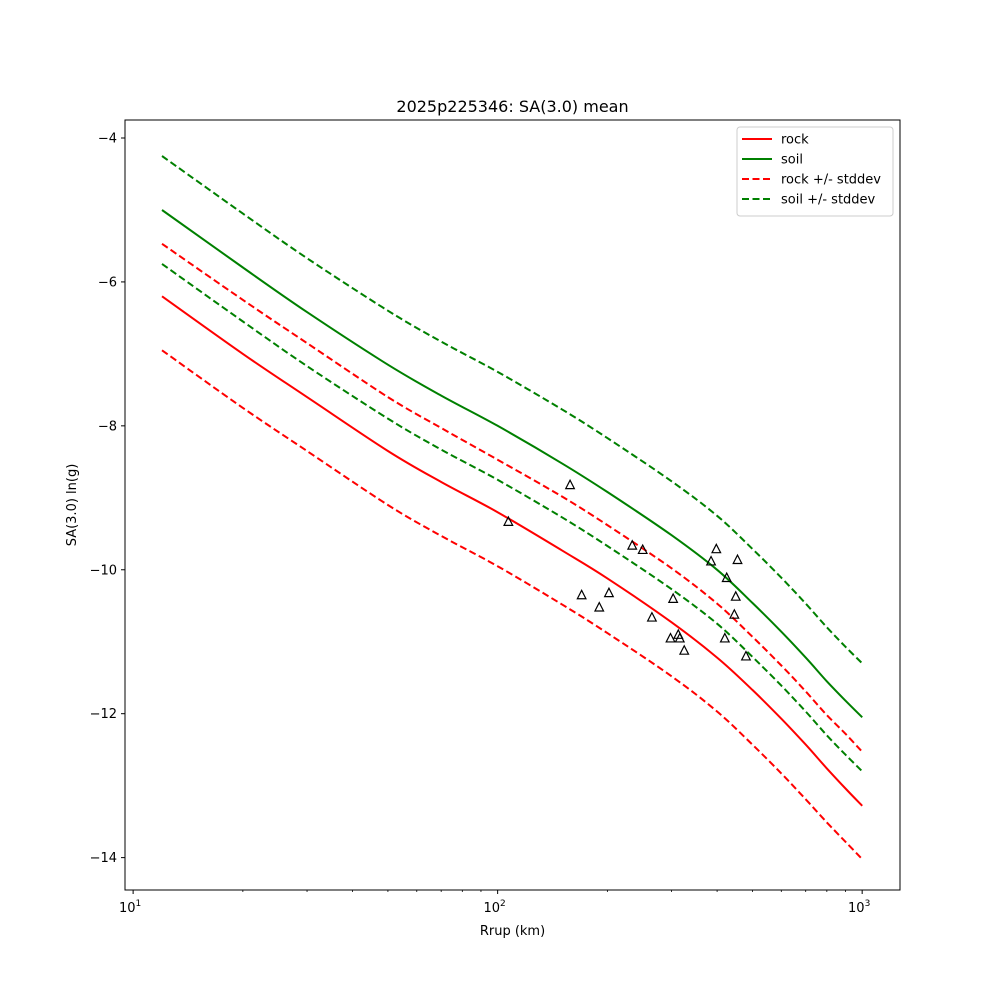 Image resolution: width=1000 pixels, height=1000 pixels. What do you see at coordinates (495, 907) in the screenshot?
I see `x-tick-label: 10²` at bounding box center [495, 907].